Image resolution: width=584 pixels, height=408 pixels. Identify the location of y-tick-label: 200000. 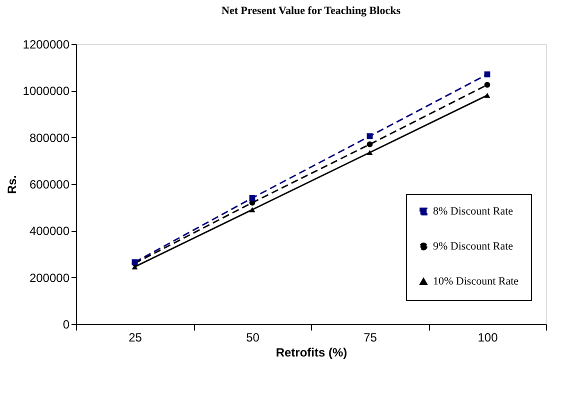
(49, 277).